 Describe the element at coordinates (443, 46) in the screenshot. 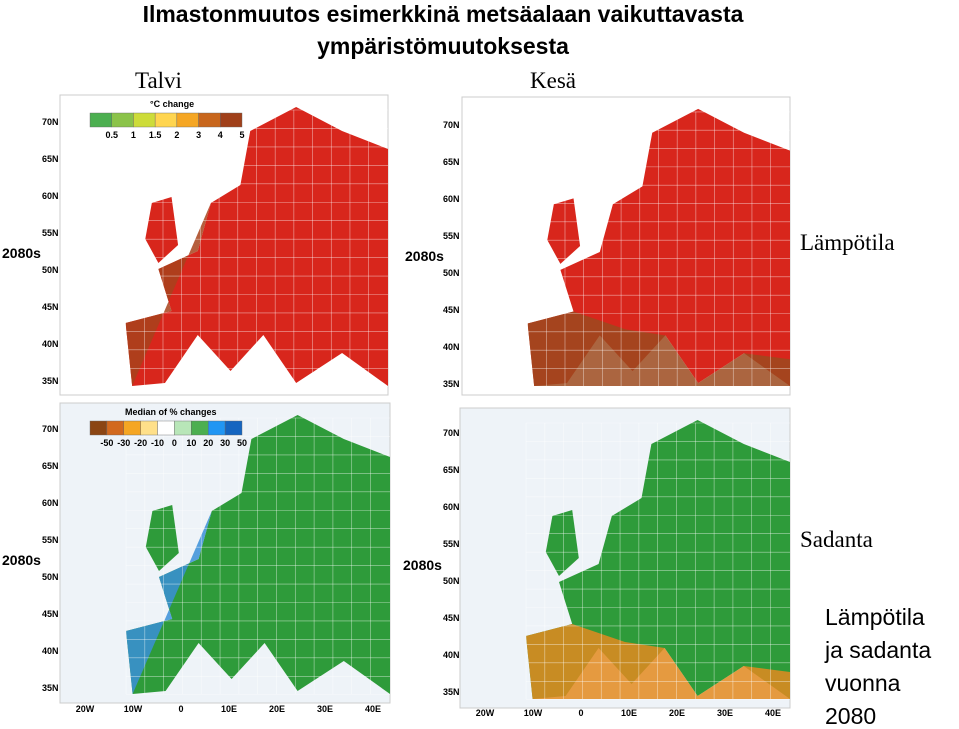

I see `title: ympäristömuutoksesta` at that location.